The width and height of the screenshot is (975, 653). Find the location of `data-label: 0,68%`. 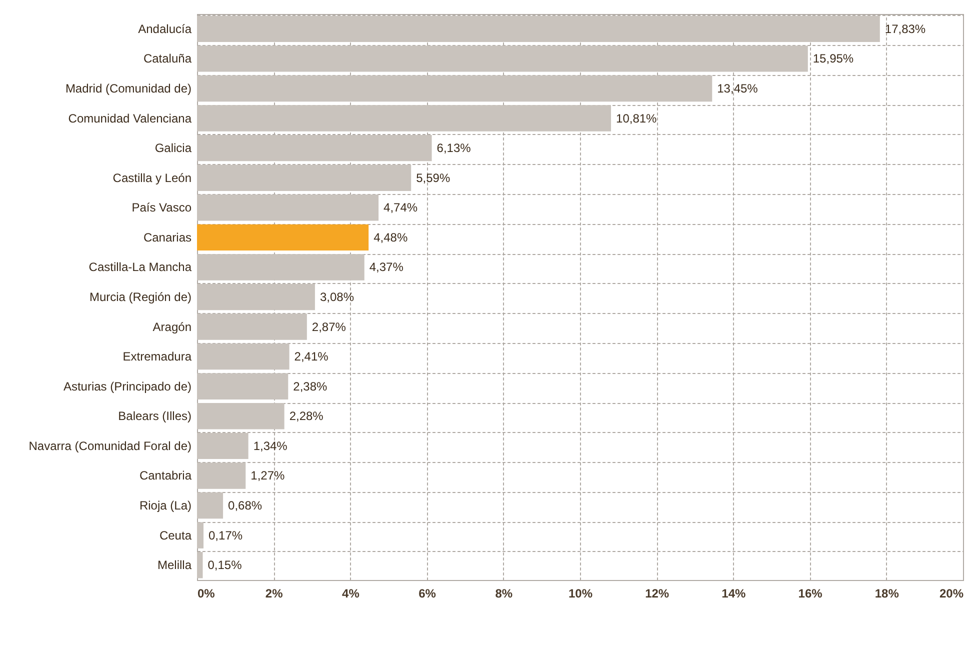

data-label: 0,68% is located at coordinates (245, 505).